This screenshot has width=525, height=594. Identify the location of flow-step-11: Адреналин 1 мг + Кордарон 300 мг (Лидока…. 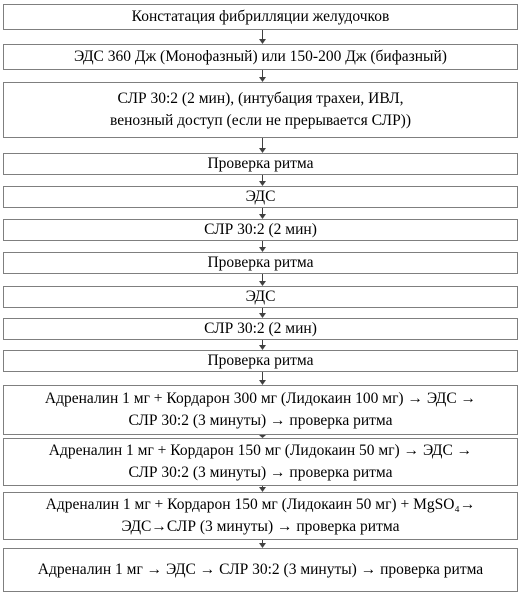
(260, 410).